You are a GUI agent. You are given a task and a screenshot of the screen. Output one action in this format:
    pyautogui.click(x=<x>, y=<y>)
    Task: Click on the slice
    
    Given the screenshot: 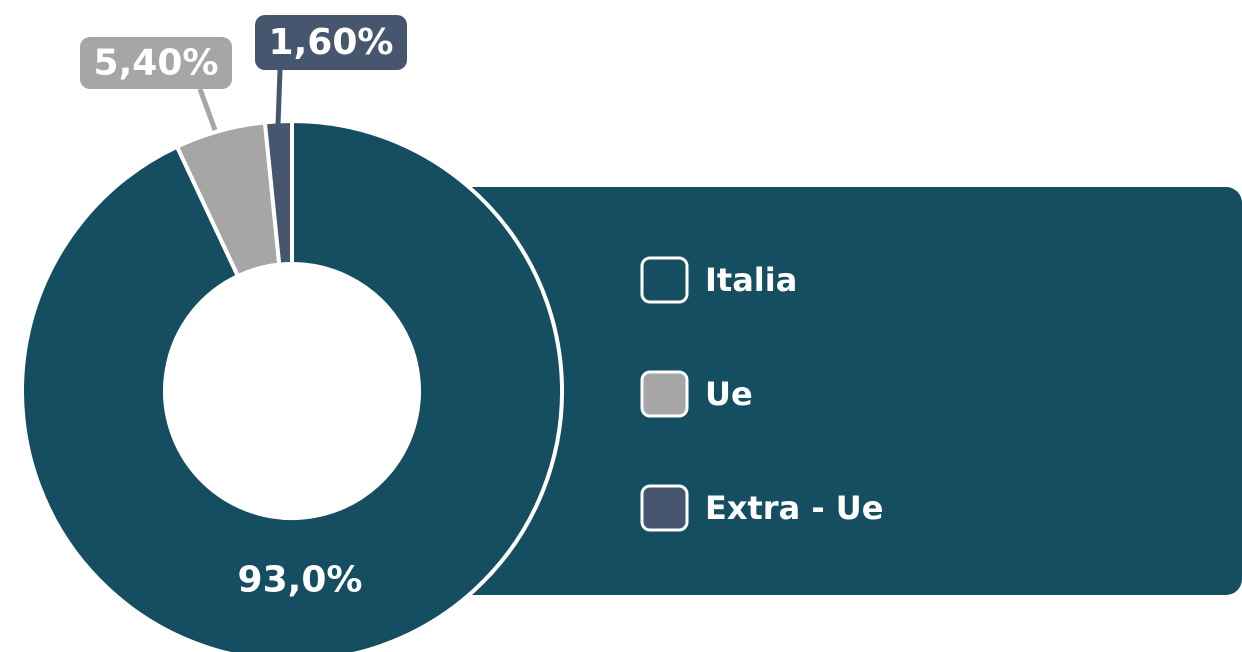 What is the action you would take?
    pyautogui.click(x=278, y=192)
    